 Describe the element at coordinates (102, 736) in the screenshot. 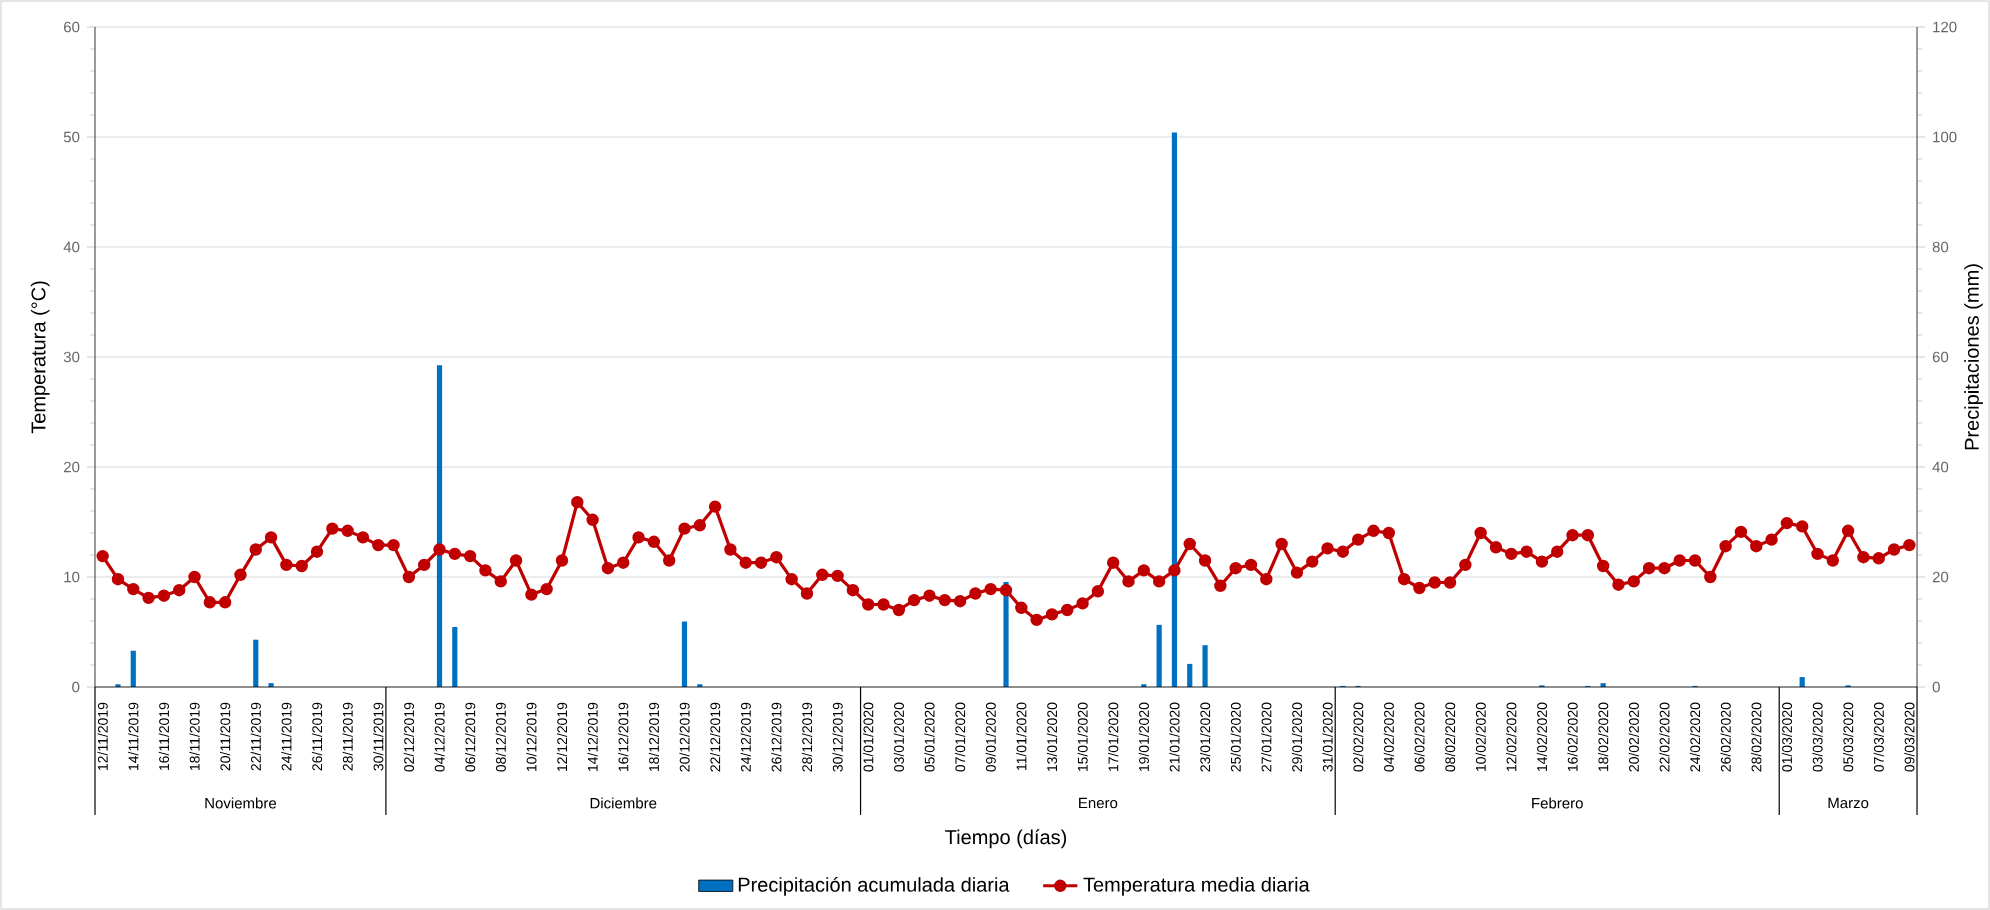

I see `x-tick-label: 12/11/2019` at that location.